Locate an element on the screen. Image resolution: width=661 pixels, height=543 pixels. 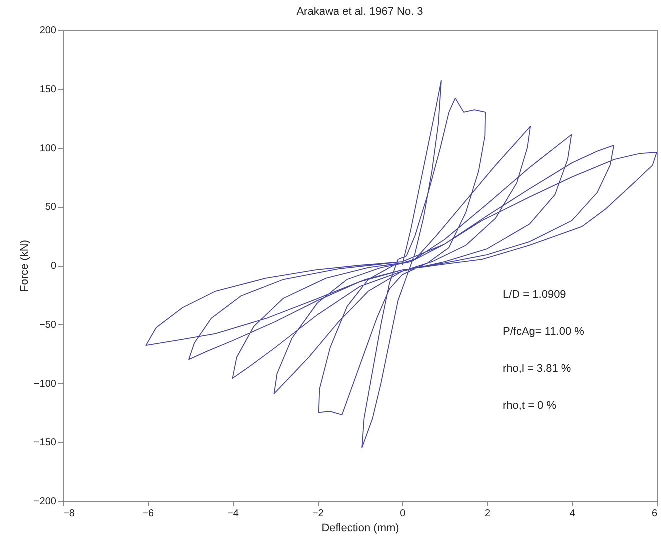
y-tick-label: 50 is located at coordinates (51, 208).